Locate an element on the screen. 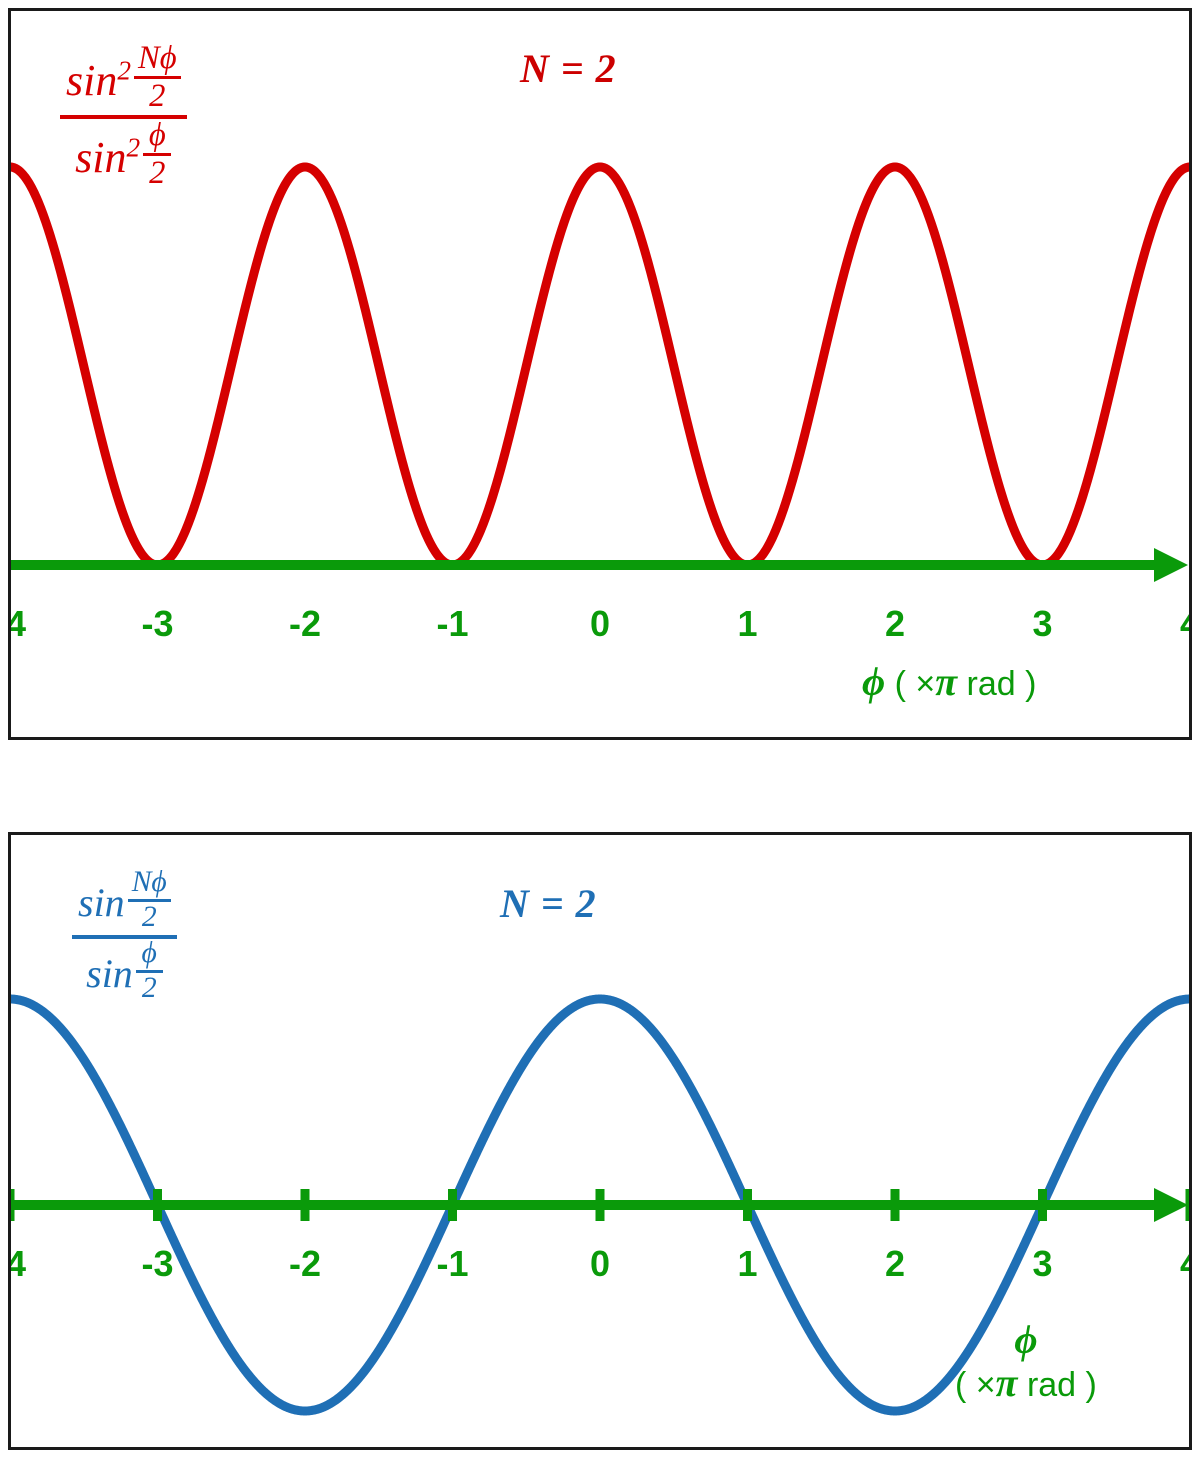 This screenshot has height=1460, width=1200. pi-symbol-top: π is located at coordinates (946, 681).